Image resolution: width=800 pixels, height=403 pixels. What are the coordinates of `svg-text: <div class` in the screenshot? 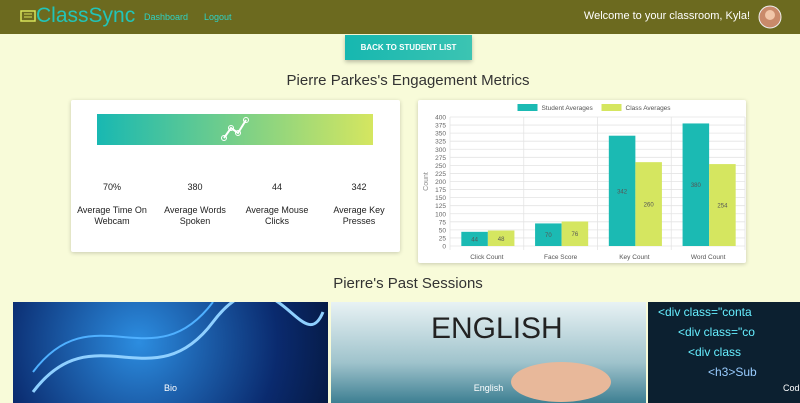 It's located at (714, 352).